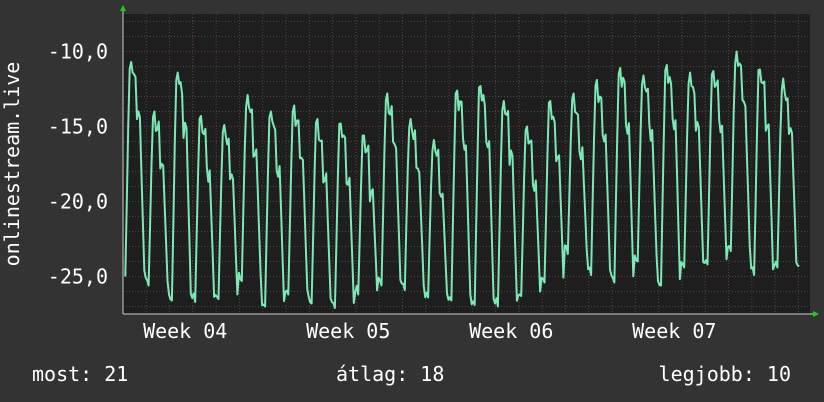  Describe the element at coordinates (78, 127) in the screenshot. I see `y-tick-label: -15,0` at that location.